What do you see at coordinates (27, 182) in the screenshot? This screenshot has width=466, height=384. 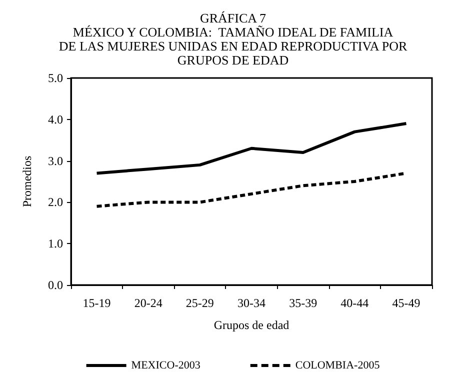 I see `y-axis-title: Promedios` at bounding box center [27, 182].